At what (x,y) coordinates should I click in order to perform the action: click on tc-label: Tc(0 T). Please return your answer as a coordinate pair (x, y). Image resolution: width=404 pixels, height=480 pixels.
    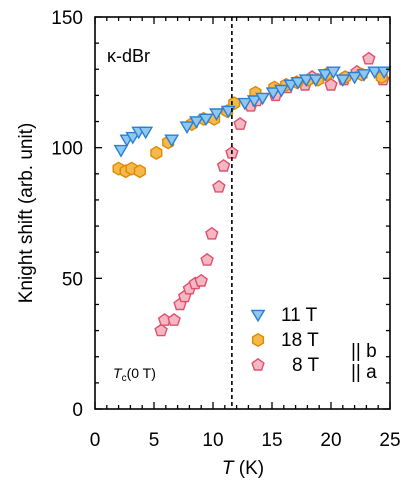
    Looking at the image, I should click on (134, 374).